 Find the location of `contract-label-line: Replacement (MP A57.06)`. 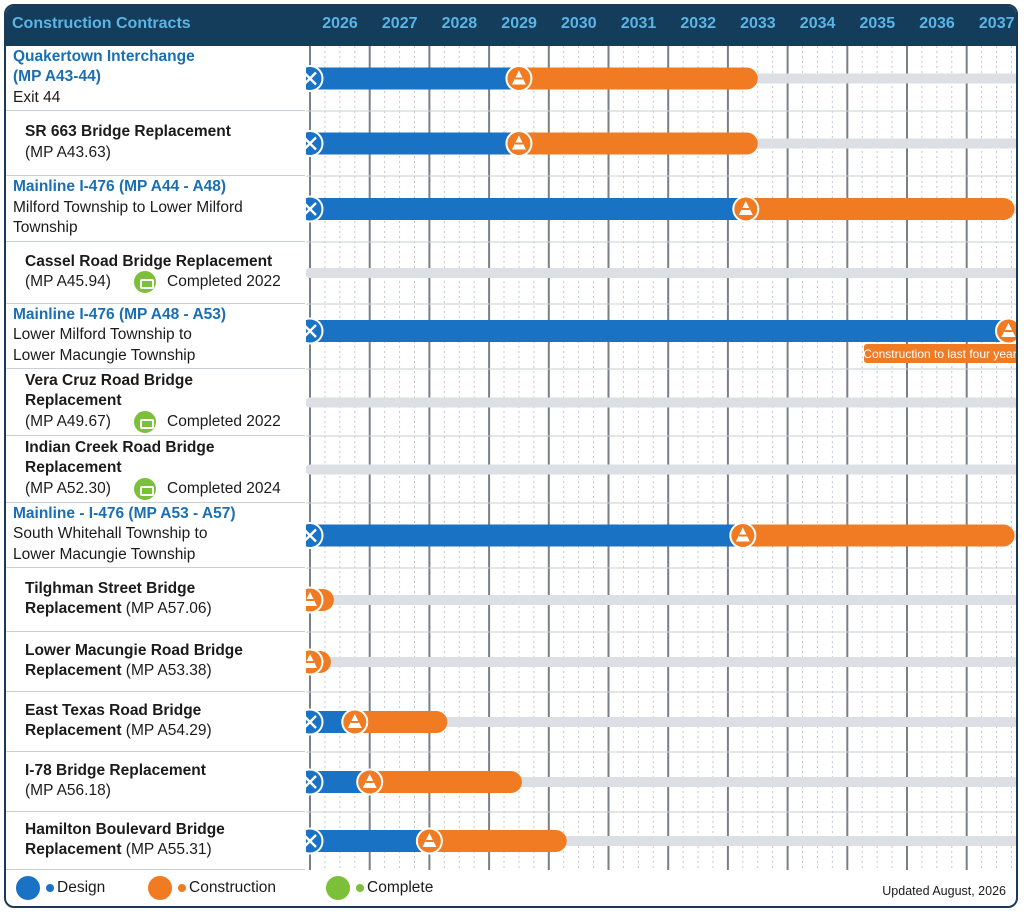

contract-label-line: Replacement (MP A57.06) is located at coordinates (118, 608).